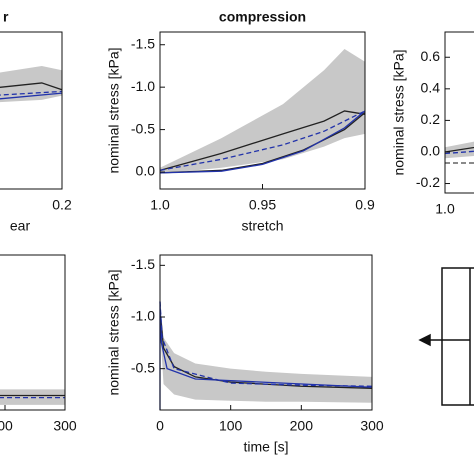 The height and width of the screenshot is (474, 474). What do you see at coordinates (160, 426) in the screenshot?
I see `x-tick-label: 0` at bounding box center [160, 426].